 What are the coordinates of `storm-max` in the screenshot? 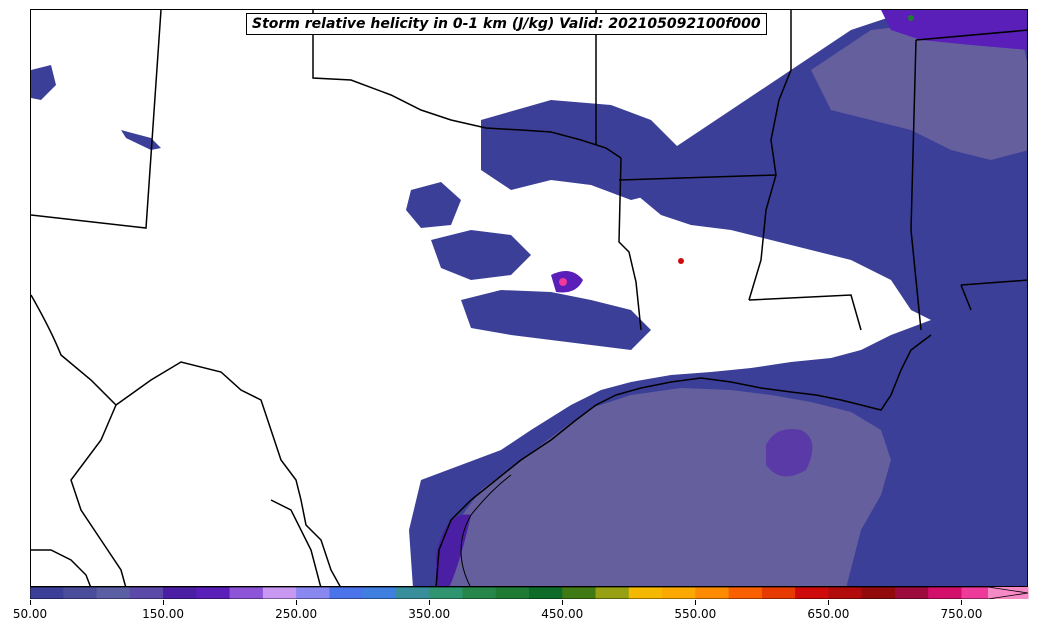 It's located at (563, 282).